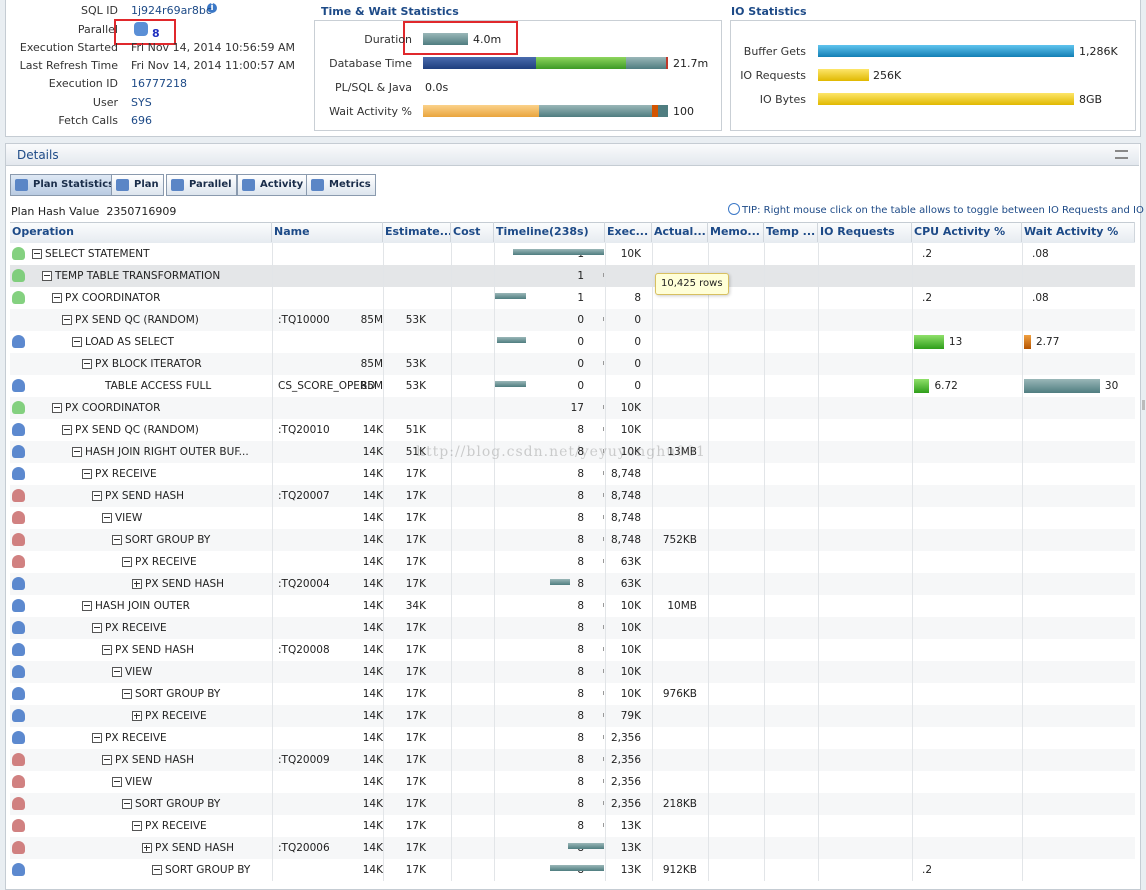 The height and width of the screenshot is (890, 1146). Describe the element at coordinates (327, 232) in the screenshot. I see `column-header: Name` at that location.